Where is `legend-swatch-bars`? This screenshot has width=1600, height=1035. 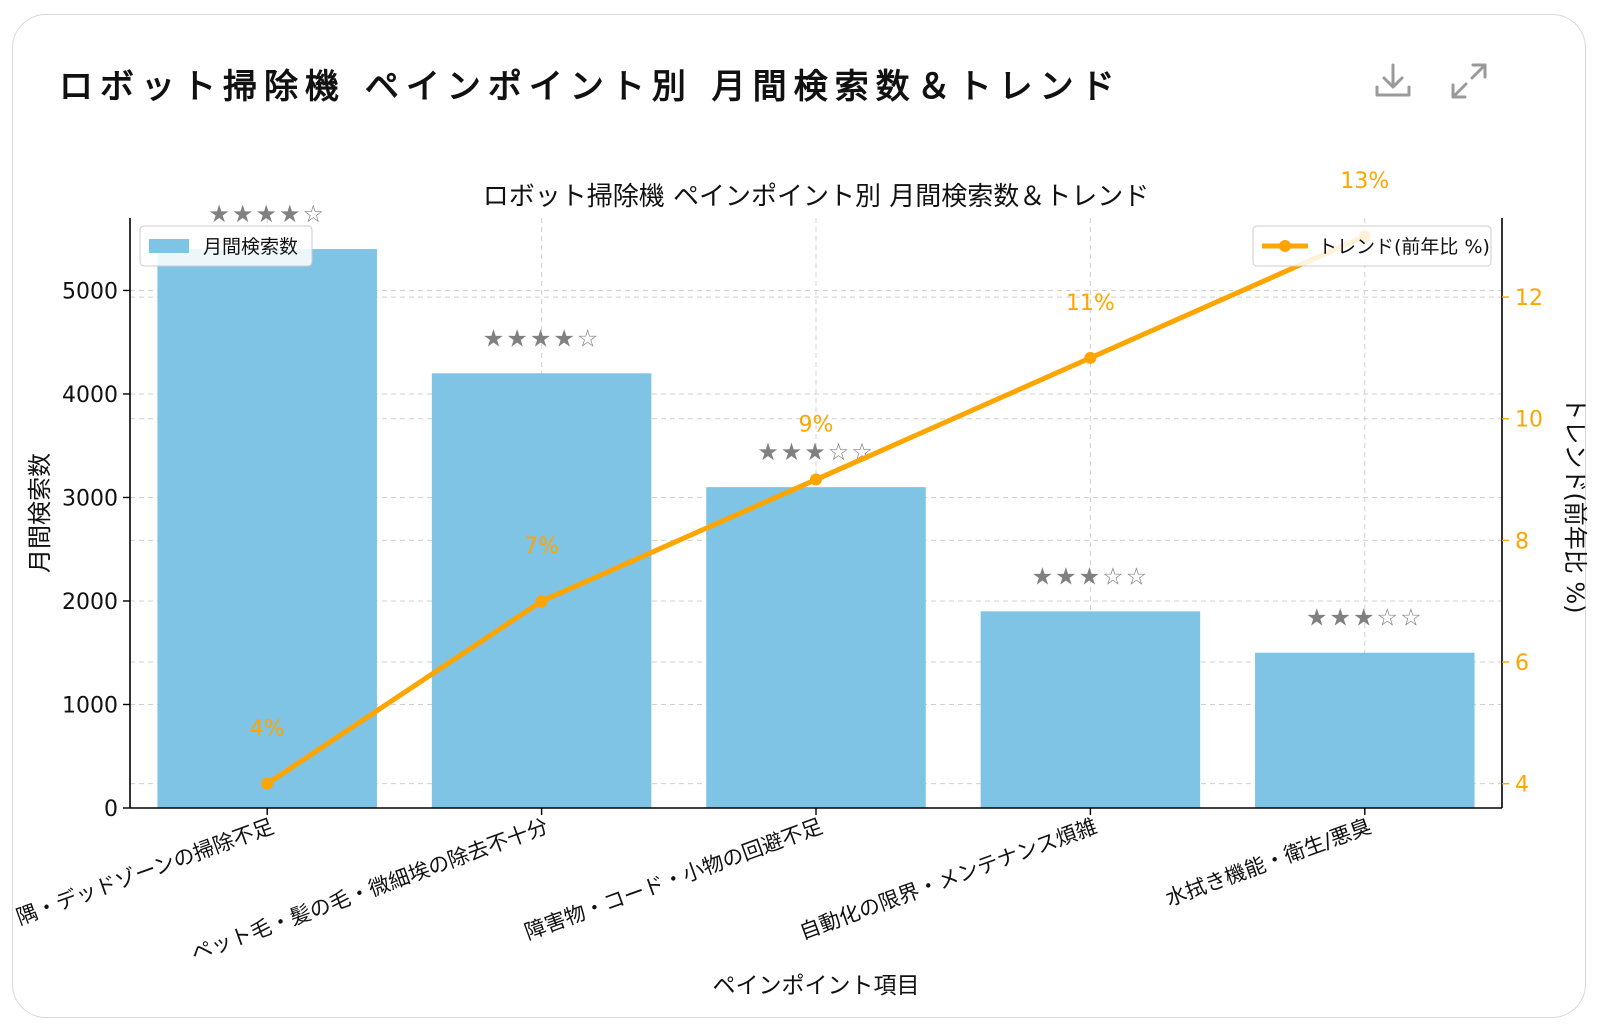
legend-swatch-bars is located at coordinates (169, 246).